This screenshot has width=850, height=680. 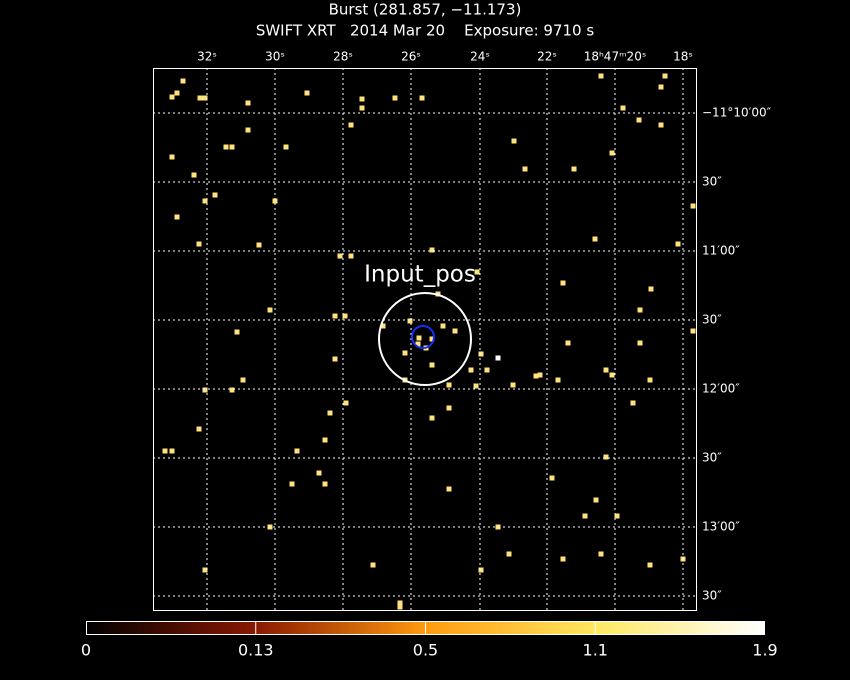 I want to click on top-axis-label: 22ˢ, so click(x=547, y=57).